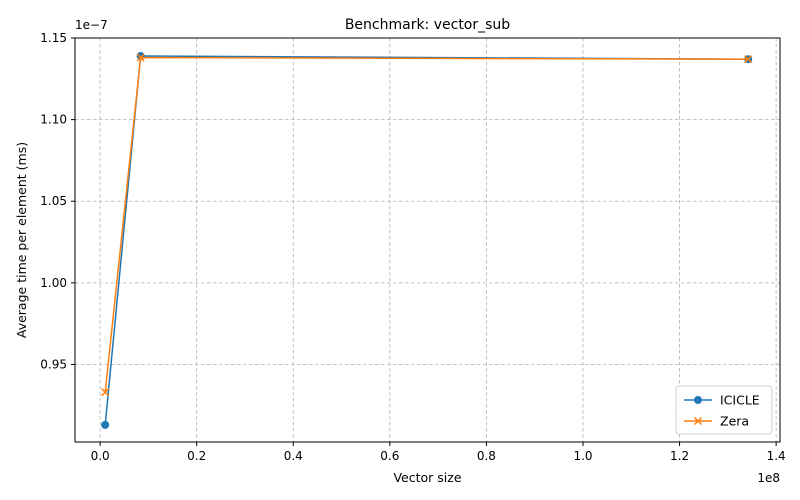  Describe the element at coordinates (740, 400) in the screenshot. I see `legend-label: ICICLE` at that location.